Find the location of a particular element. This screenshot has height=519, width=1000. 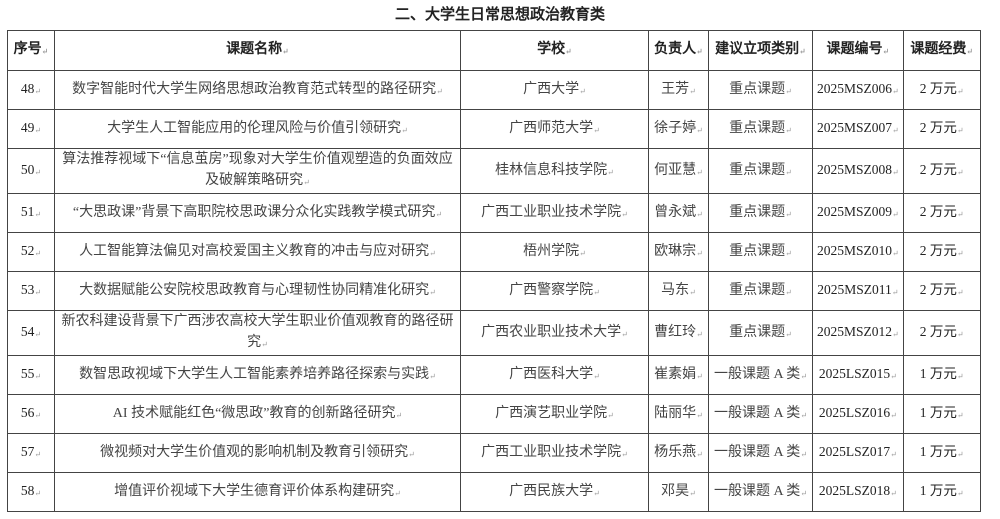

cell-leader: 曹红玲 is located at coordinates (678, 333).